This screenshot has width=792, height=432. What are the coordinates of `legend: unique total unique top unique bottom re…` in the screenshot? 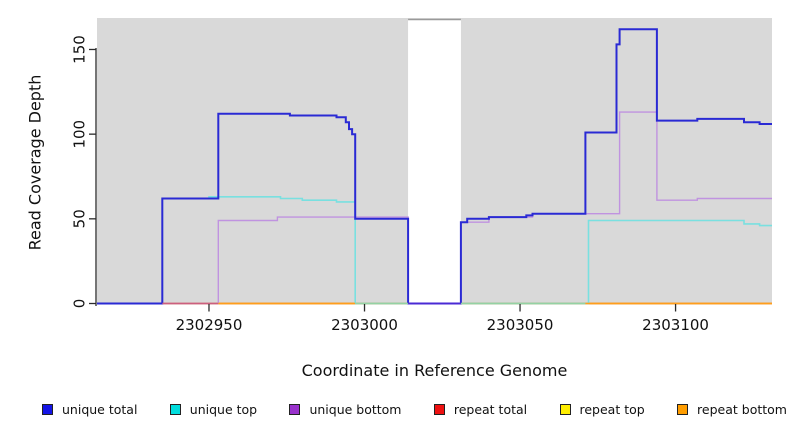 It's located at (414, 409).